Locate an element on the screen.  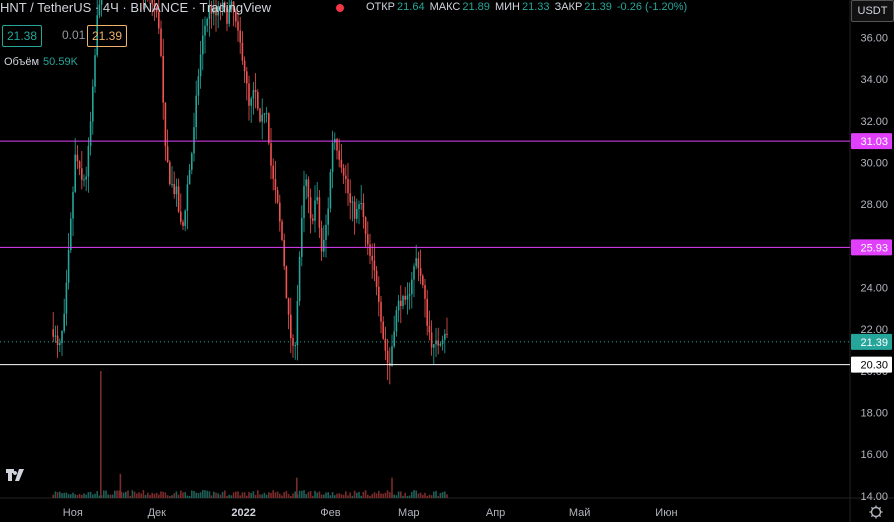
bid-price-box: 21.38 is located at coordinates (22, 36).